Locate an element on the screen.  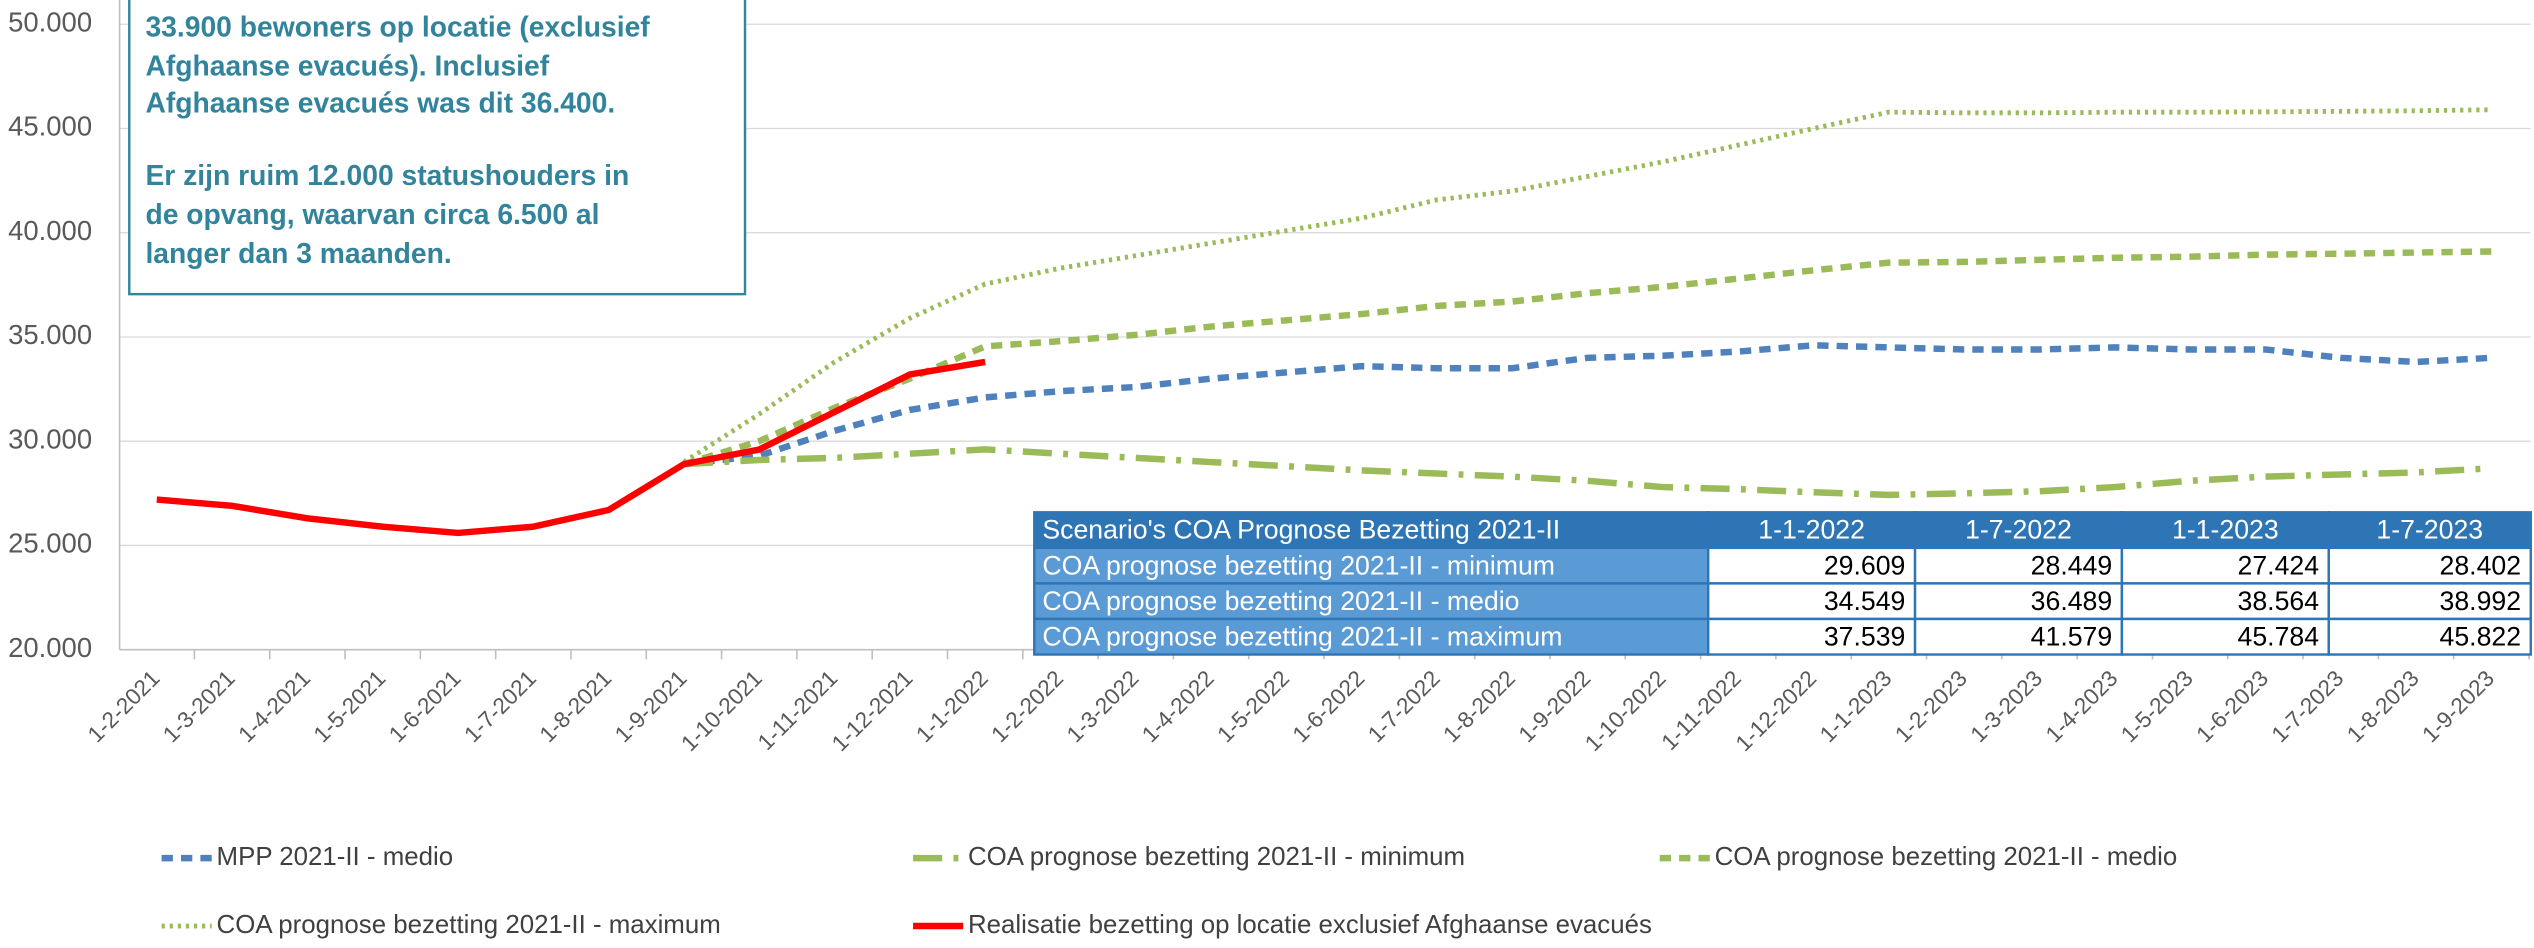
annotation-text: Afghaanse evacués). Inclusief is located at coordinates (347, 65).